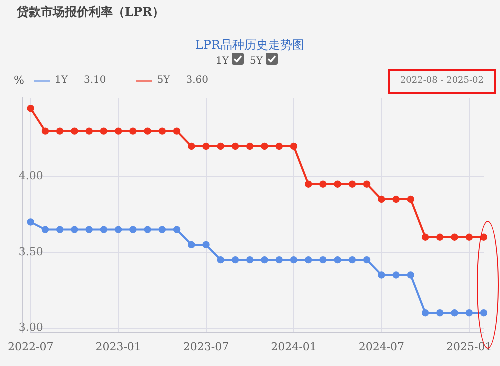 The height and width of the screenshot is (366, 500). What do you see at coordinates (163, 80) in the screenshot?
I see `legend-label: 5Y` at bounding box center [163, 80].